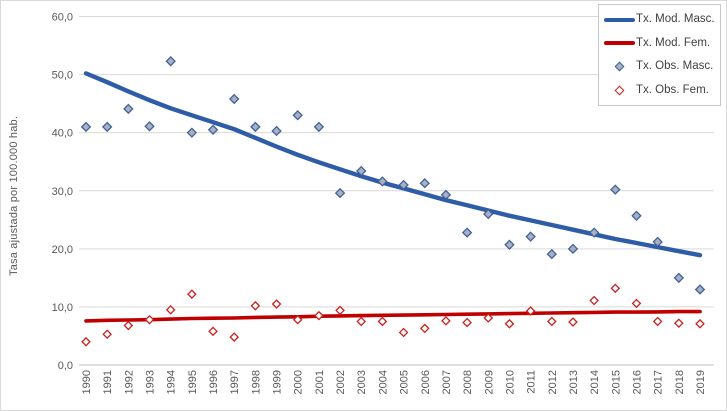  I want to click on y-tick-label: 30,0, so click(62, 192).